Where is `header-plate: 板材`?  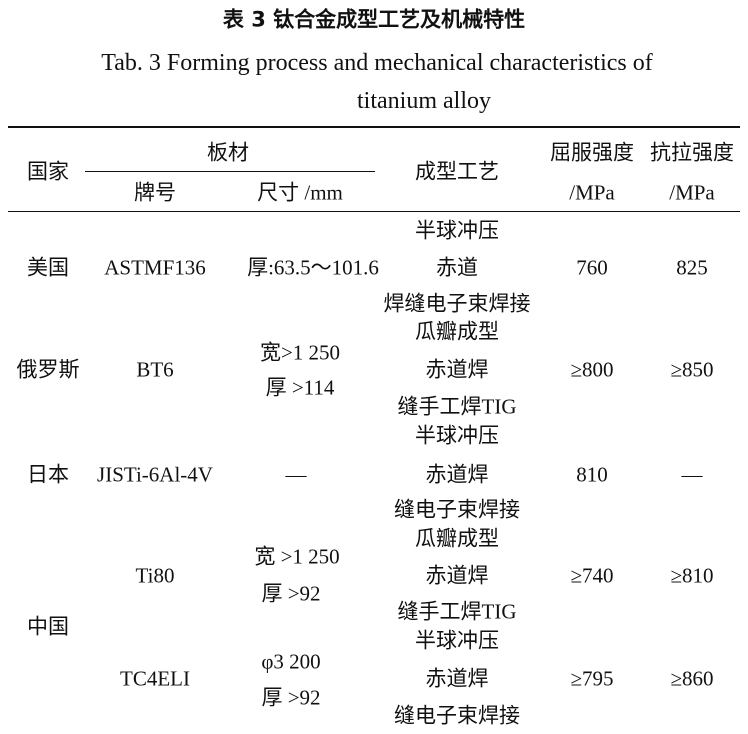 header-plate: 板材 is located at coordinates (228, 152).